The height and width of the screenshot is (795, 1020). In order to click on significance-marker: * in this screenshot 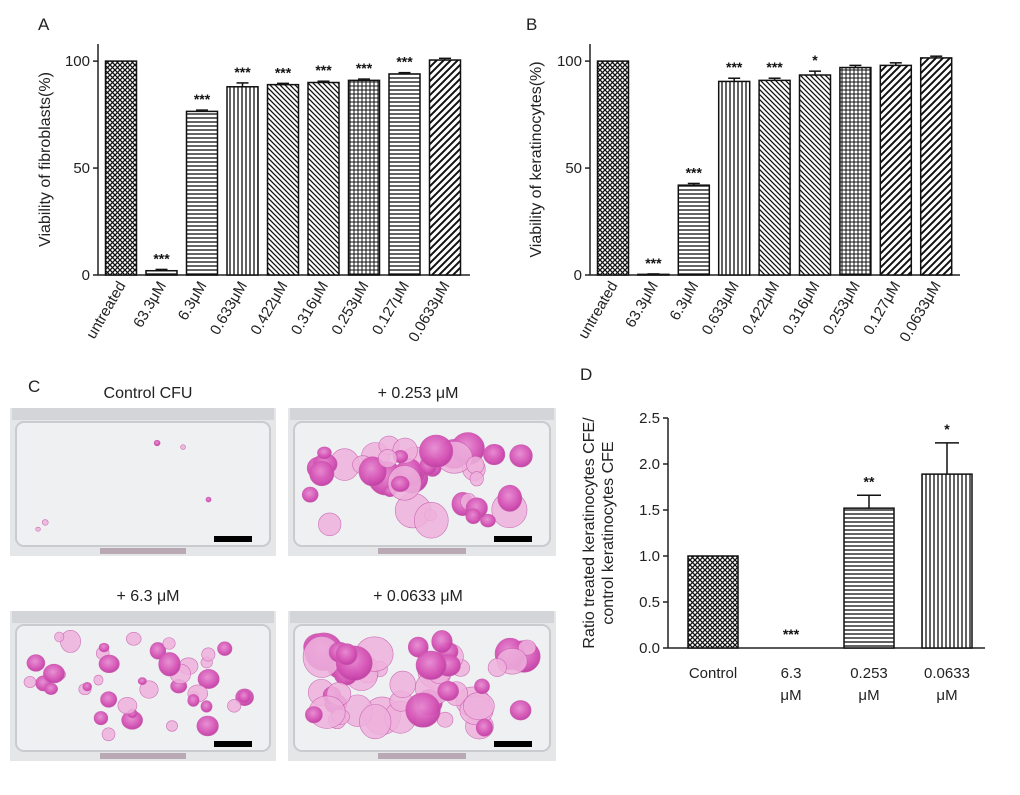, I will do `click(815, 60)`.